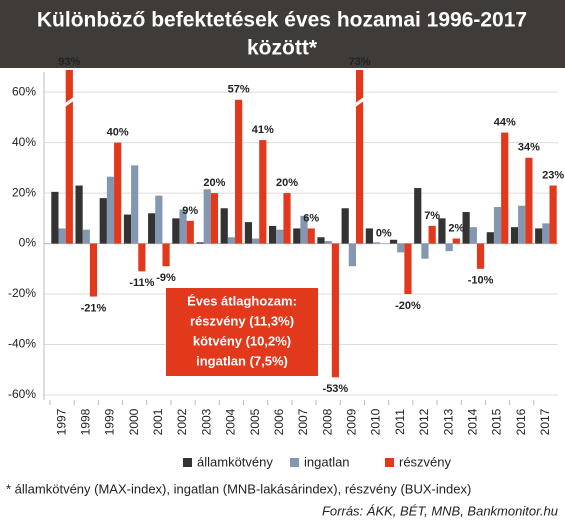 The height and width of the screenshot is (532, 565). What do you see at coordinates (69, 102) in the screenshot?
I see `axis-break` at bounding box center [69, 102].